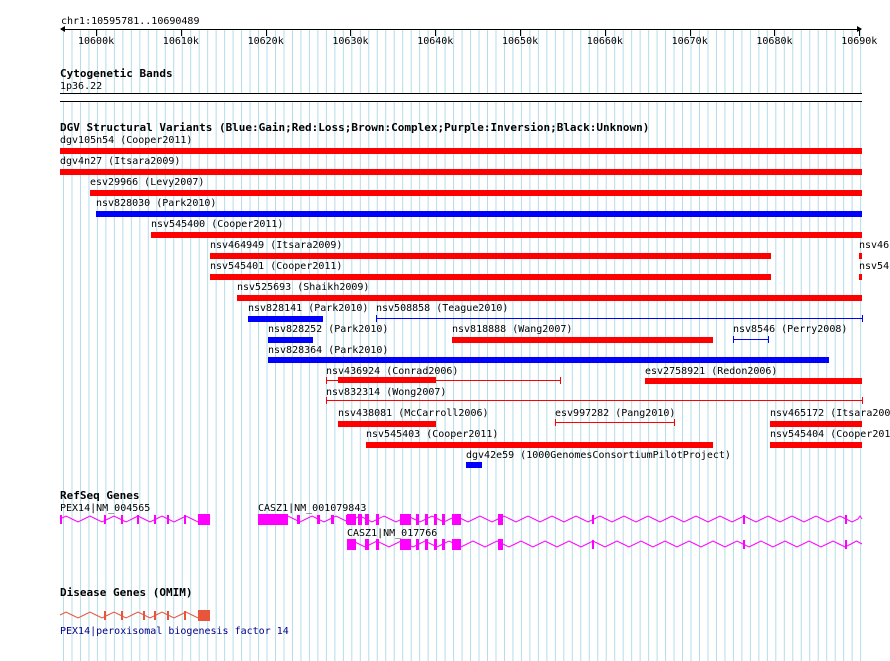  I want to click on dgv-feature-label: nsv436924 (Conrad2006), so click(392, 371).